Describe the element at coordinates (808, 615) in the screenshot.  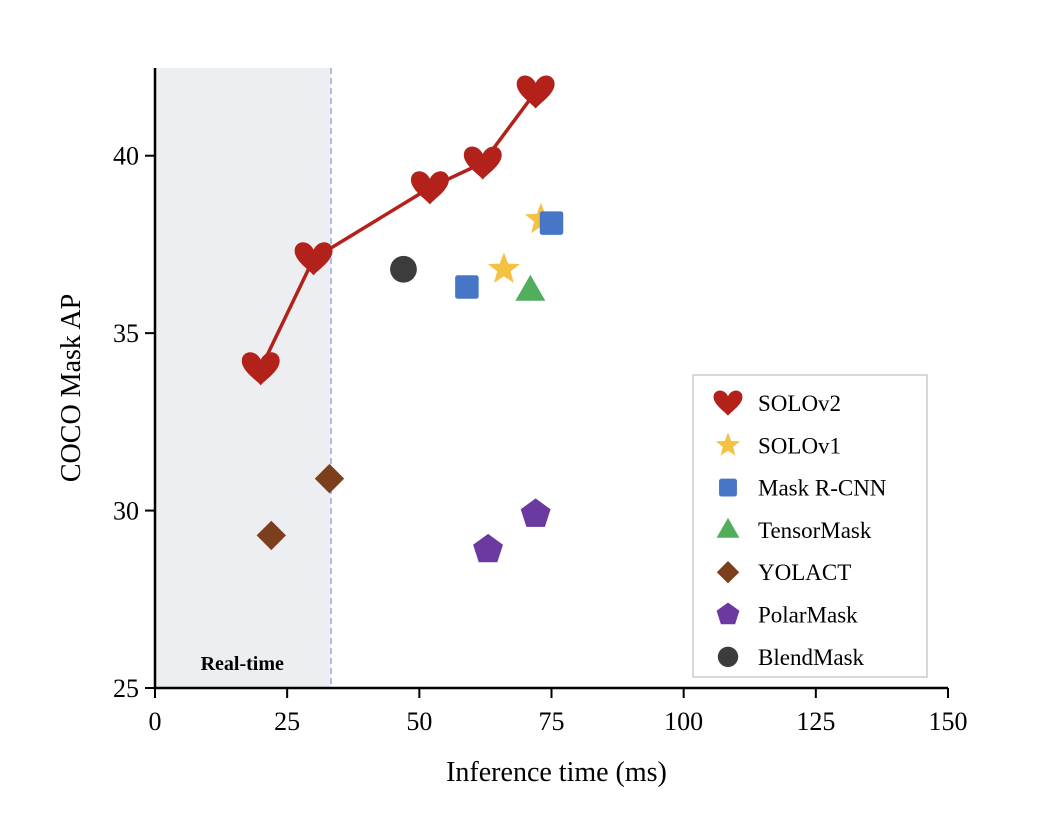
I see `legend-label-polarmask: PolarMask` at that location.